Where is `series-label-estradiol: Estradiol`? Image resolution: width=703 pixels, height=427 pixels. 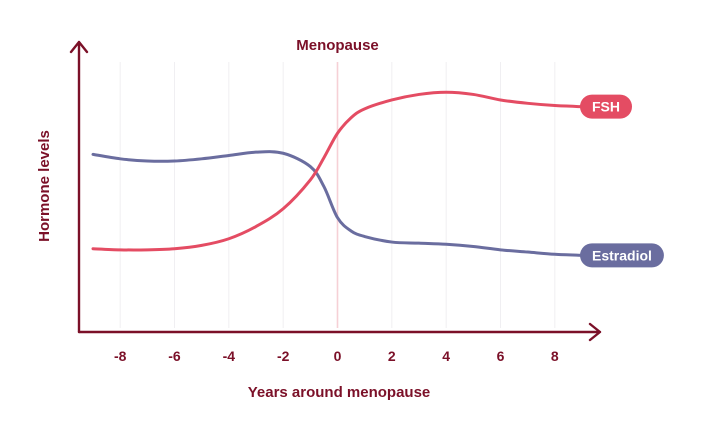 series-label-estradiol: Estradiol is located at coordinates (622, 255).